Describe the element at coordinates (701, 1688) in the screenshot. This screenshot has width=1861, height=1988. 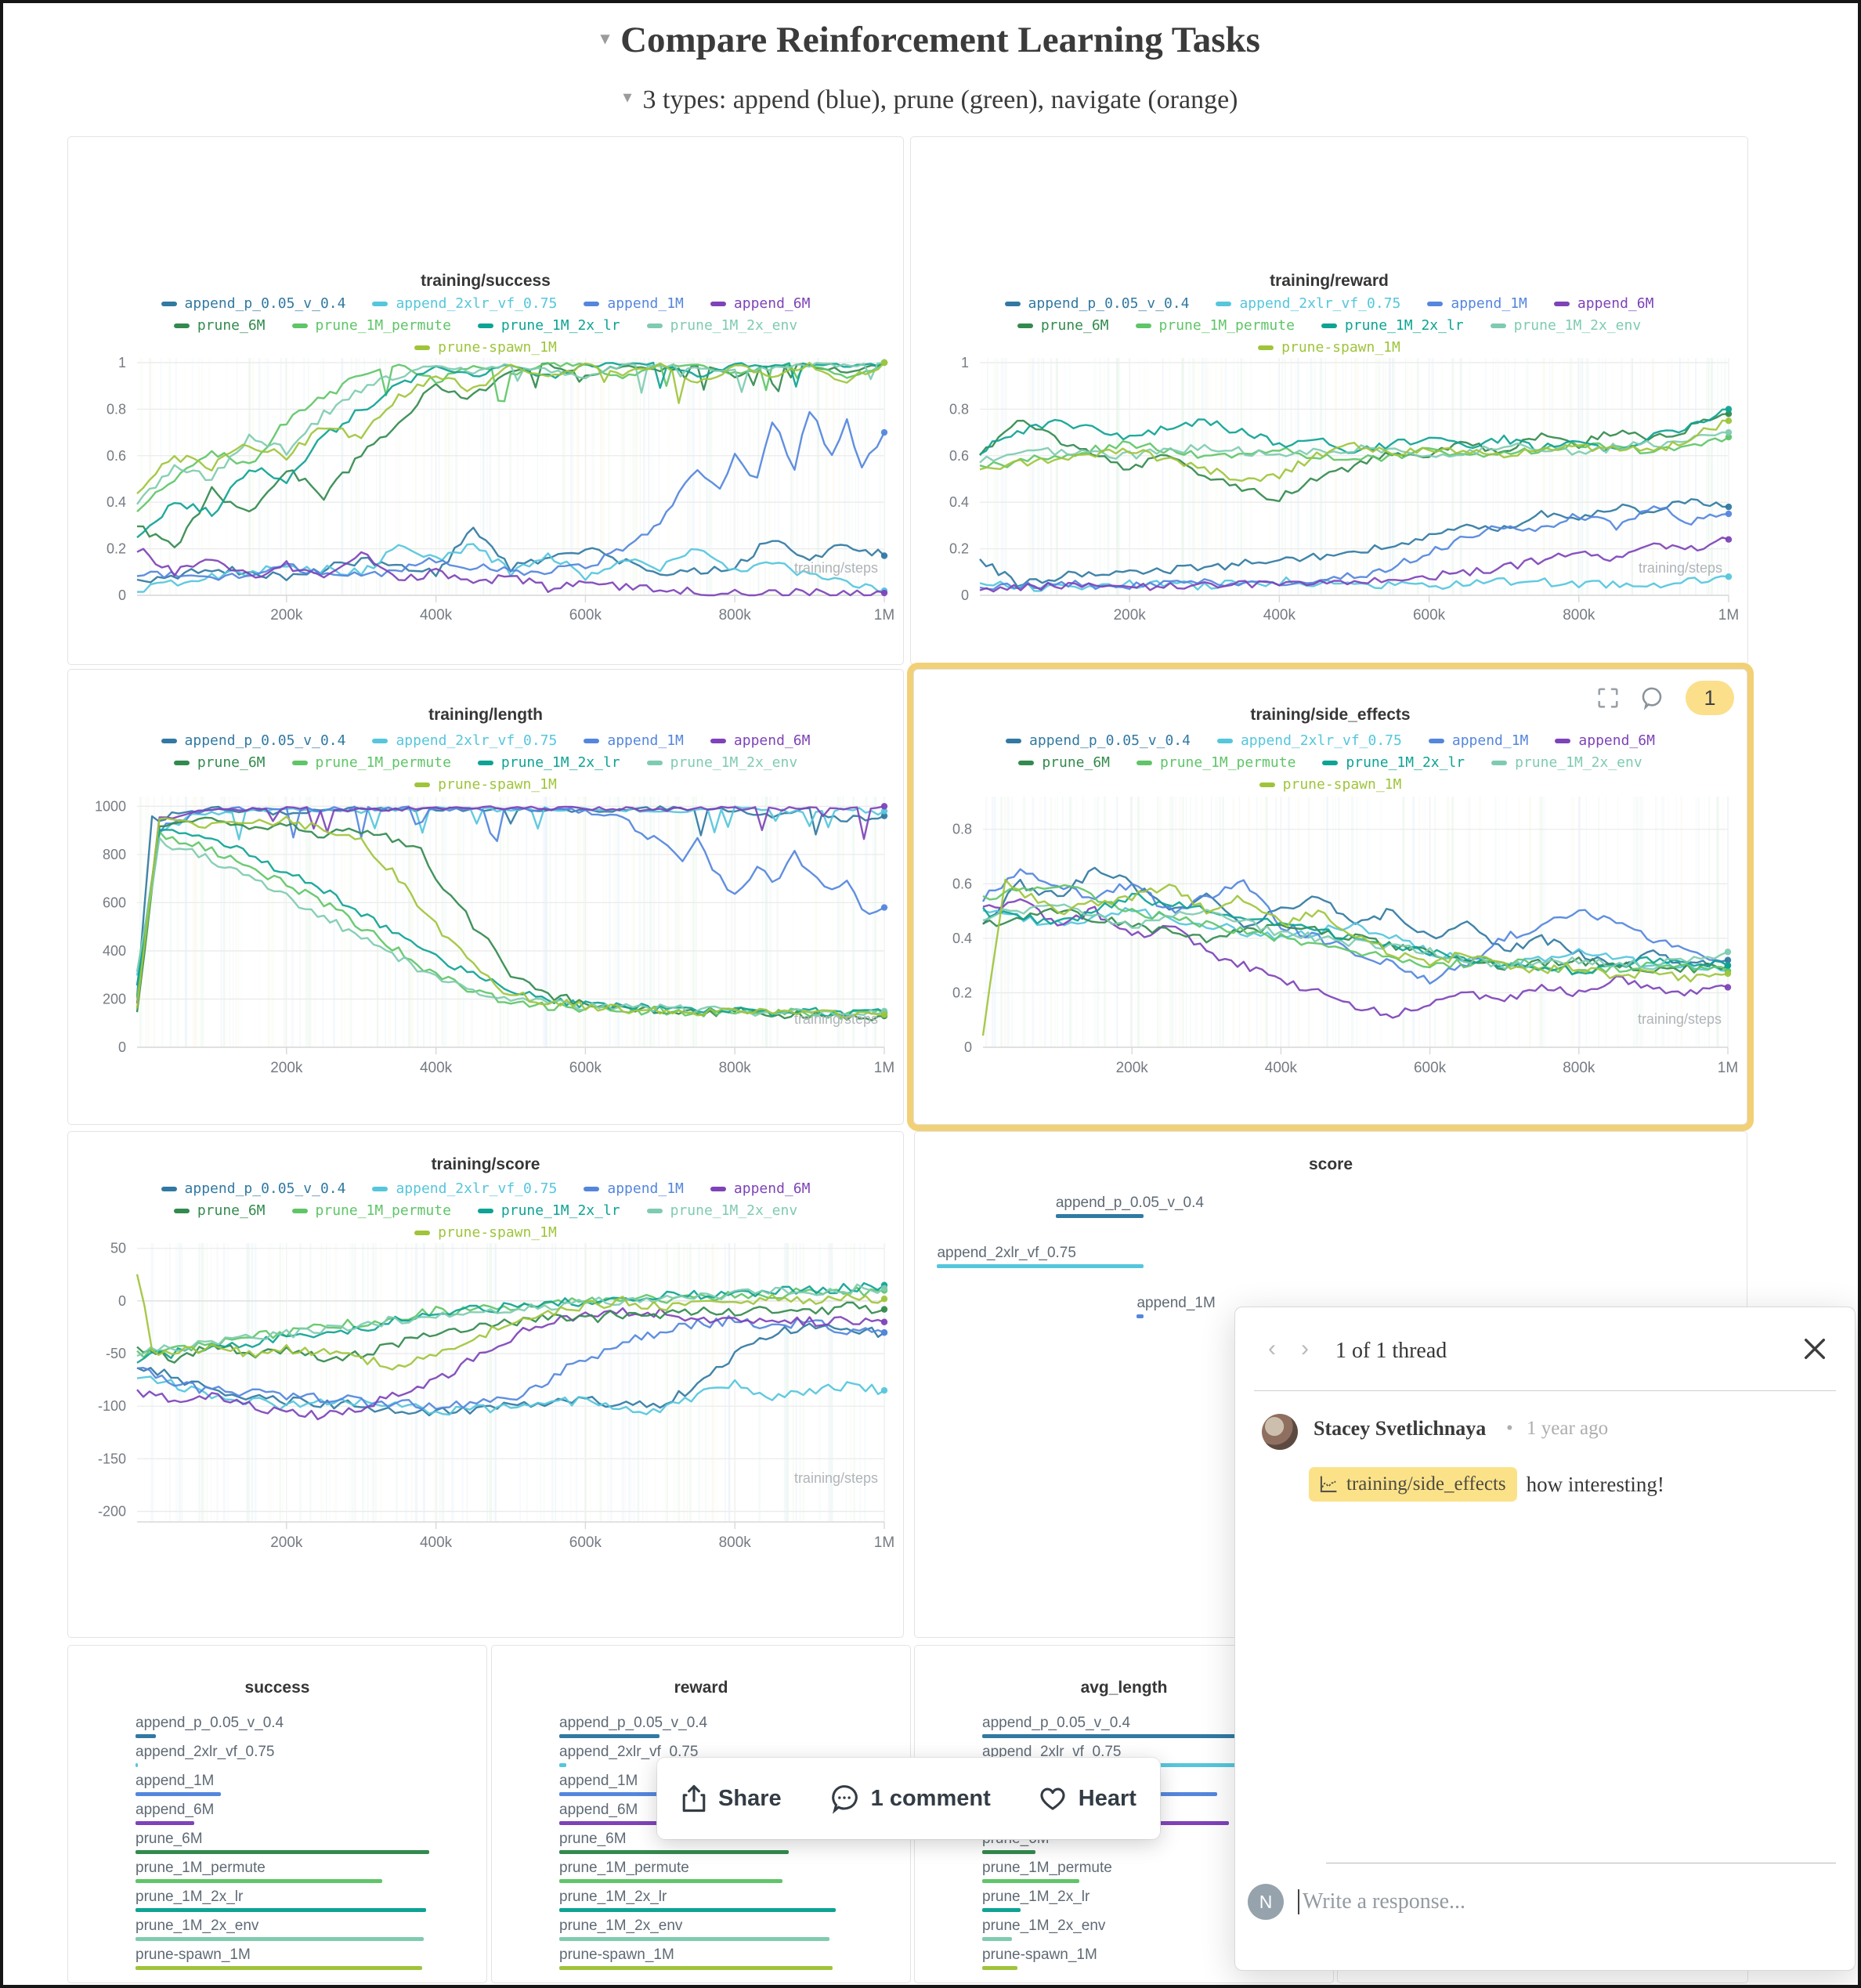
I see `chart-title: reward` at that location.